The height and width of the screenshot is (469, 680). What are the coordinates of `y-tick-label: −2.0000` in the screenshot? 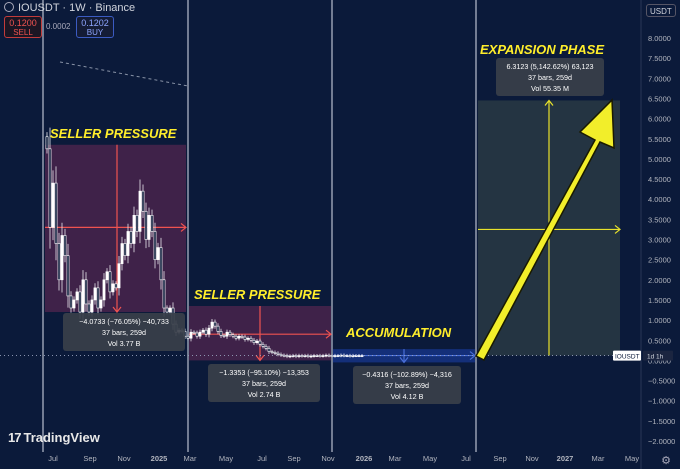 It's located at (661, 441).